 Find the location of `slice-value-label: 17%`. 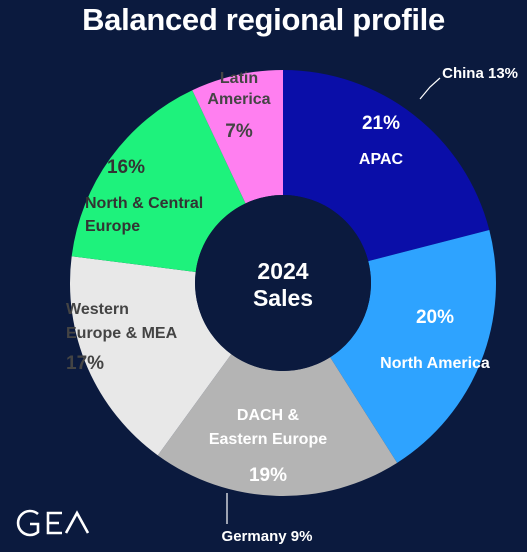

slice-value-label: 17% is located at coordinates (85, 363).